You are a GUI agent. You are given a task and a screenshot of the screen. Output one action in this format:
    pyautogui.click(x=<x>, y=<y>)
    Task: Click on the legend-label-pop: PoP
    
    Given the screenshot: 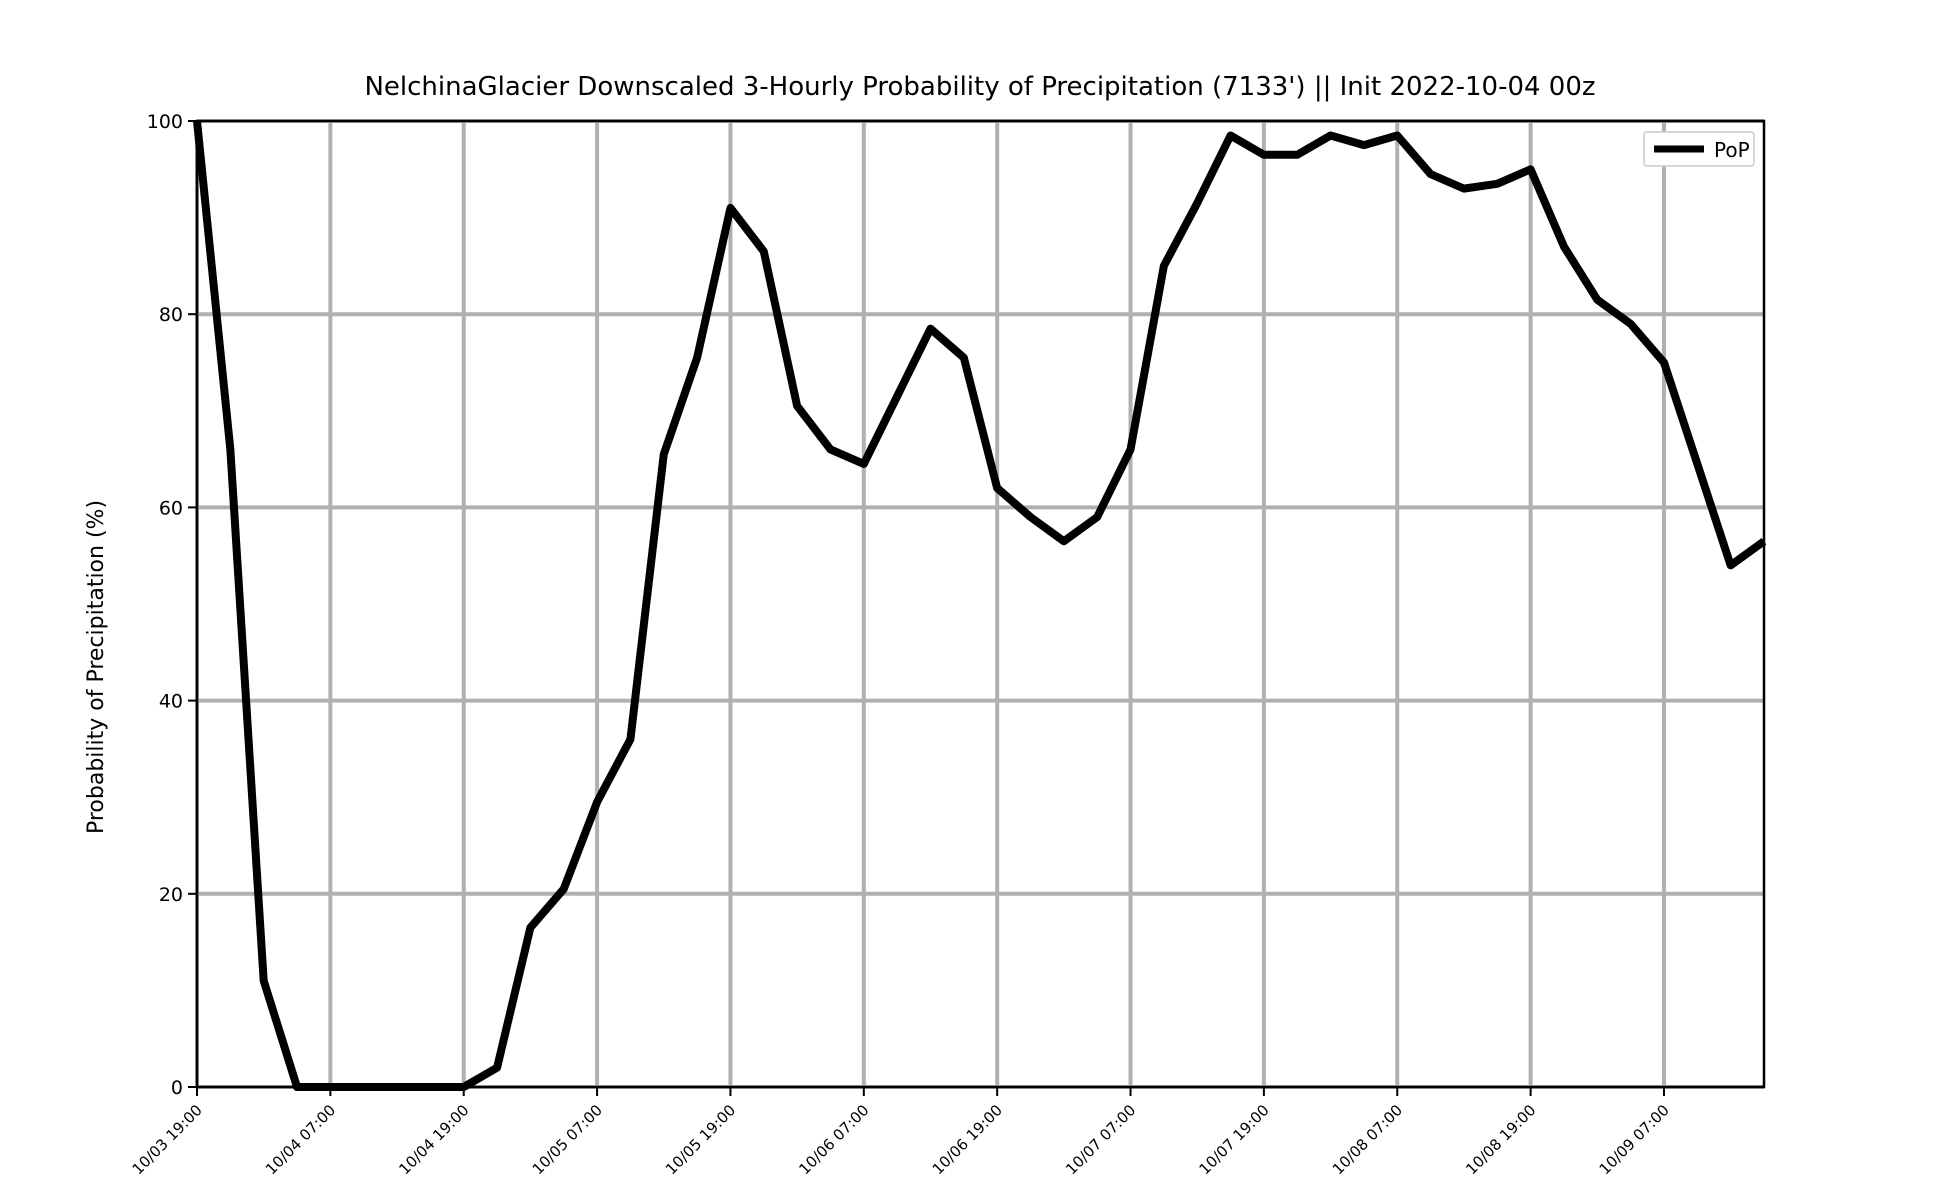 What is the action you would take?
    pyautogui.click(x=1732, y=150)
    